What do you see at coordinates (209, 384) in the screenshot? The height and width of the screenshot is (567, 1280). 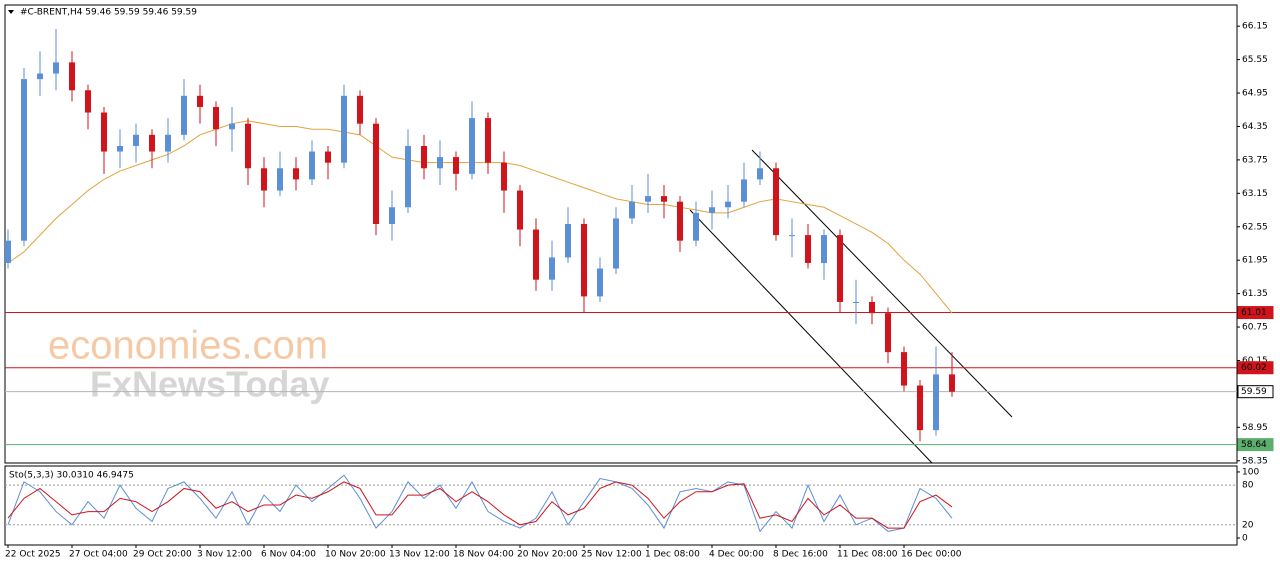 I see `watermark: FxNewsToday` at bounding box center [209, 384].